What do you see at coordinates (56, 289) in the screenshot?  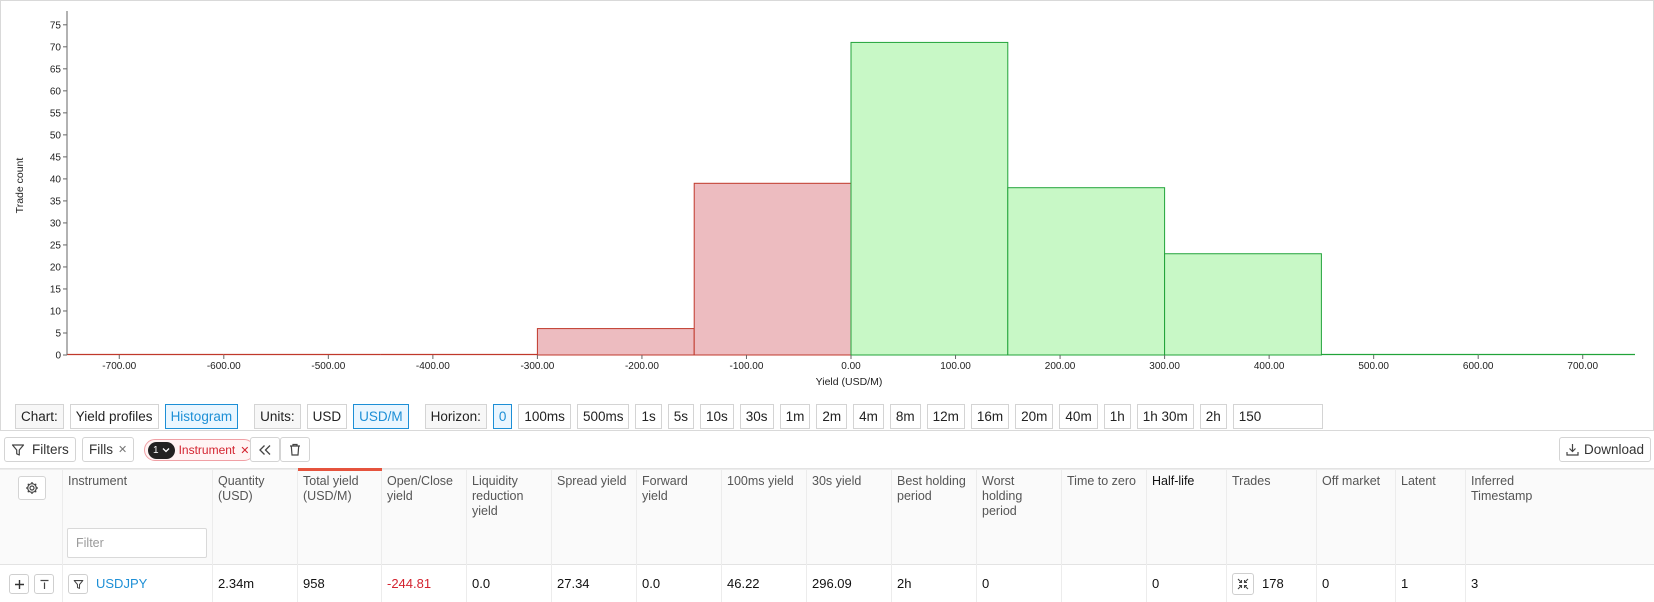 I see `y-tick-label: 15` at bounding box center [56, 289].